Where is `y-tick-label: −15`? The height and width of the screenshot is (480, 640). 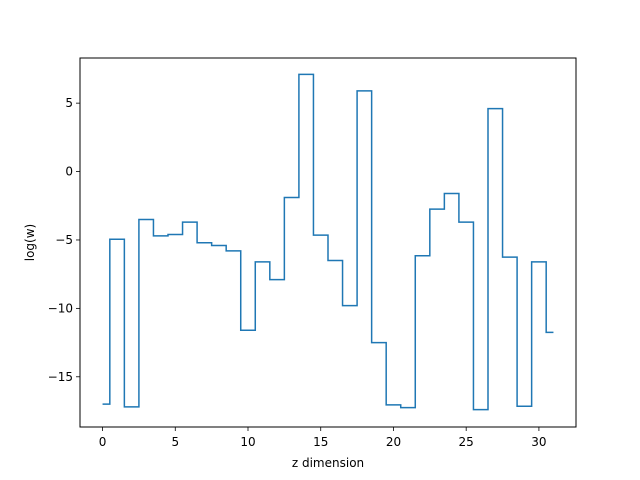 y-tick-label: −15 is located at coordinates (60, 377).